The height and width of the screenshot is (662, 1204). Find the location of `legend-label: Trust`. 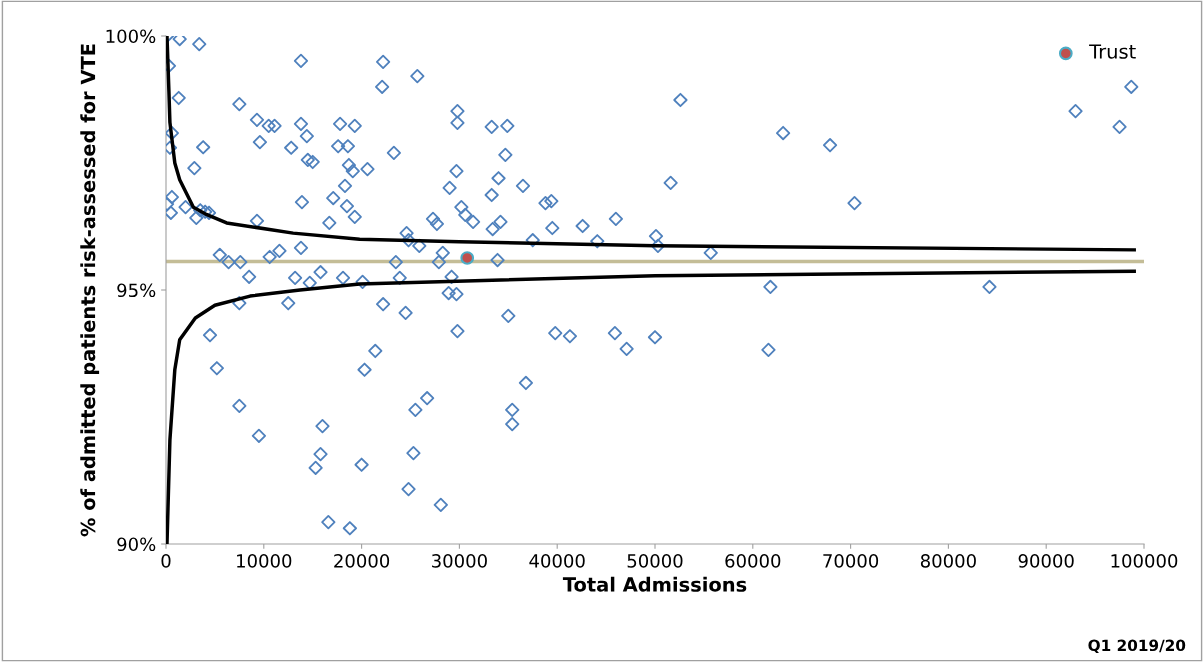

legend-label: Trust is located at coordinates (1112, 51).